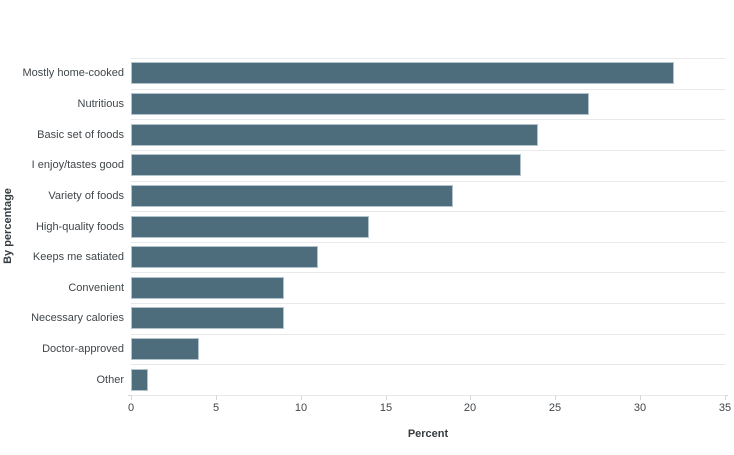 This screenshot has width=734, height=455. I want to click on category-label-nutritious: Nutritious, so click(100, 104).